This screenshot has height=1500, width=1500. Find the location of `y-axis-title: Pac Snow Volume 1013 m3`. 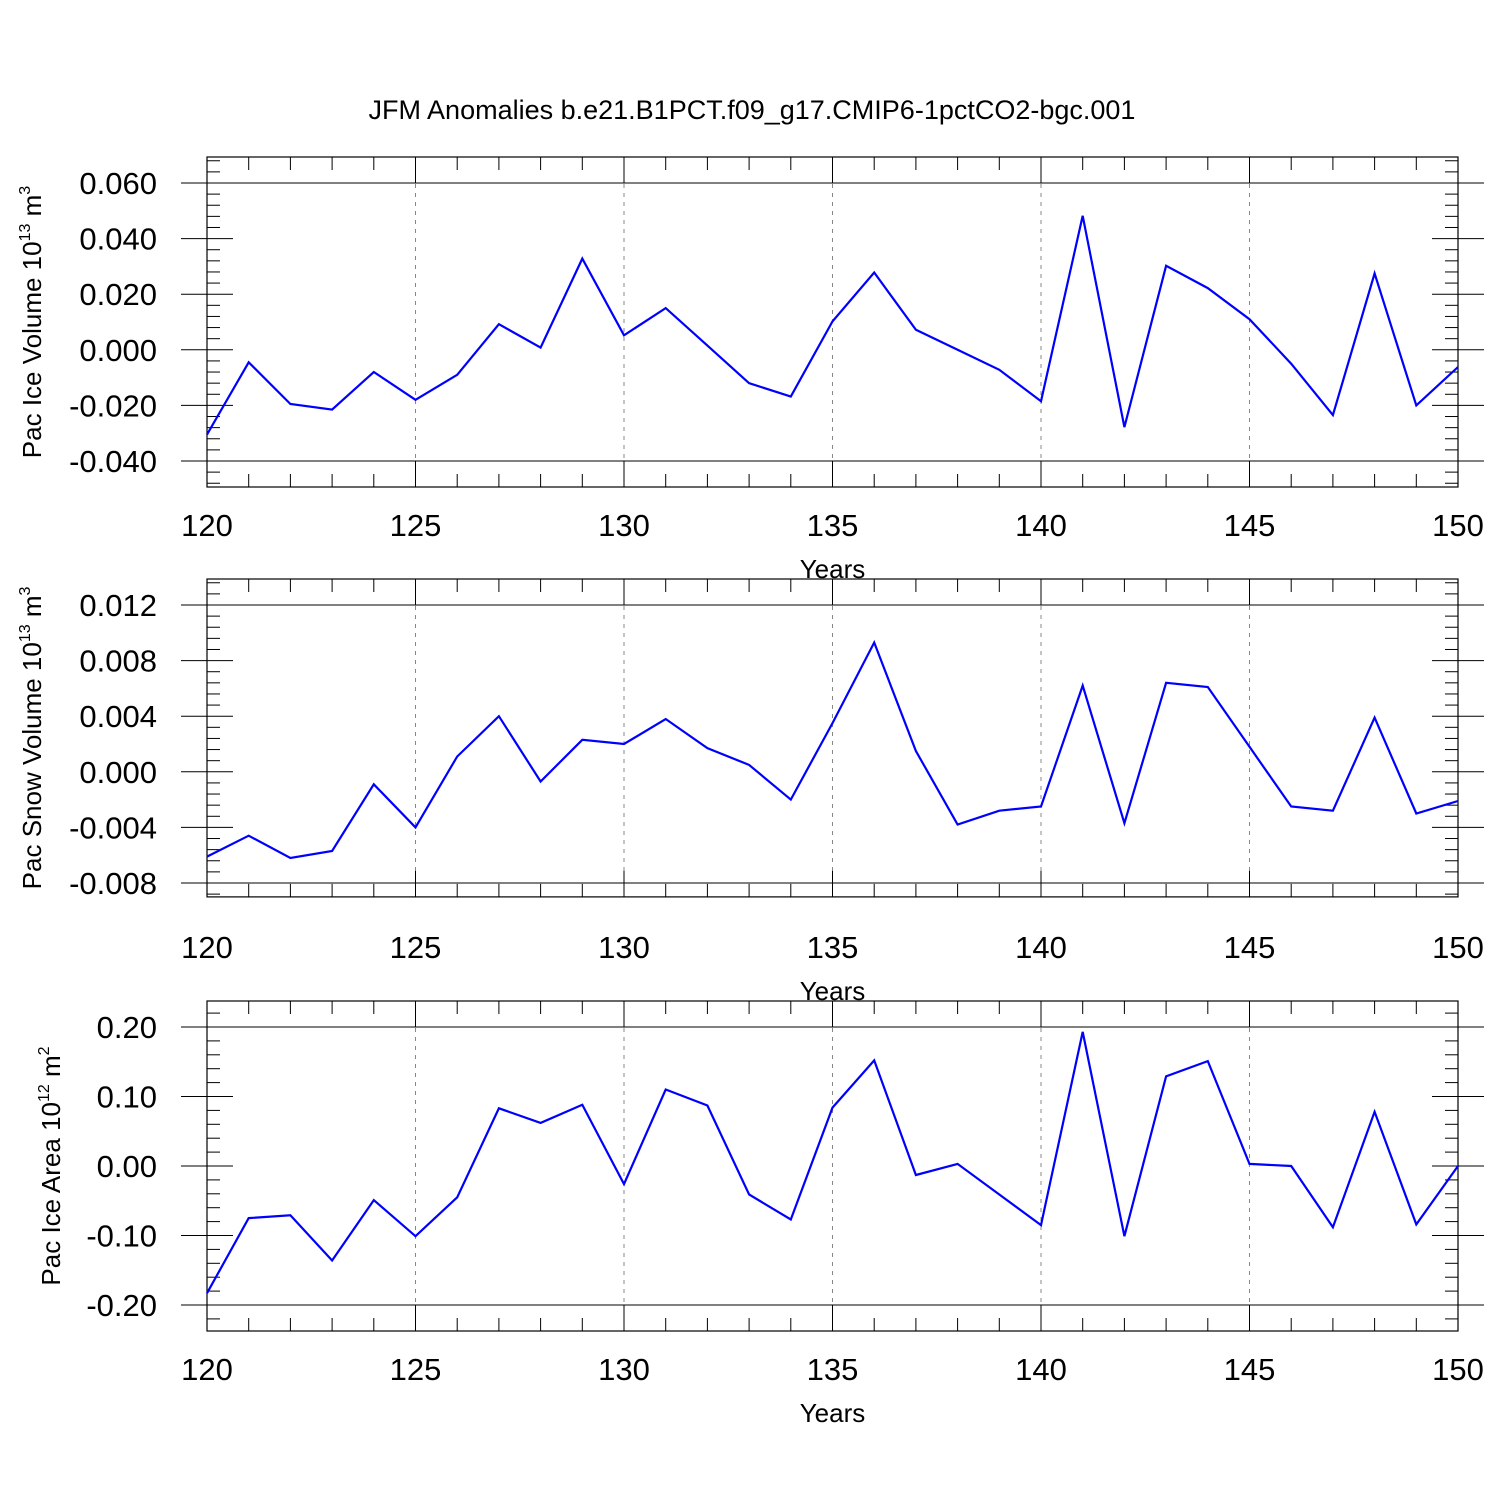

y-axis-title: Pac Snow Volume 1013 m3 is located at coordinates (32, 737).